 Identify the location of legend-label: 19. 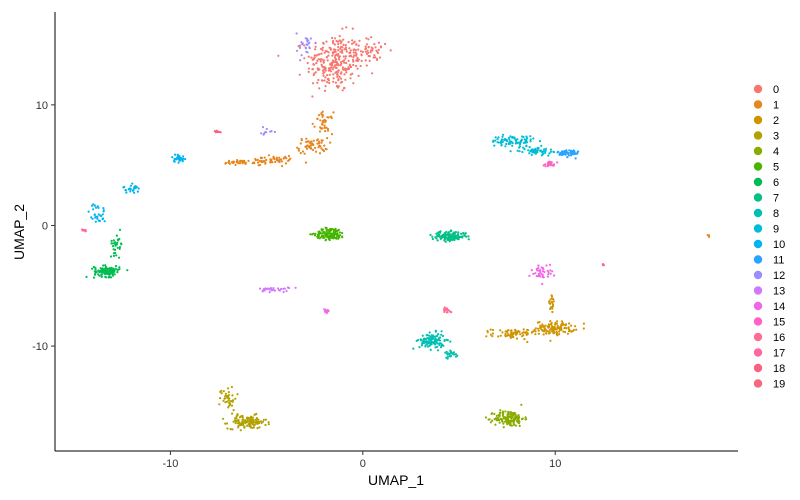
(779, 385).